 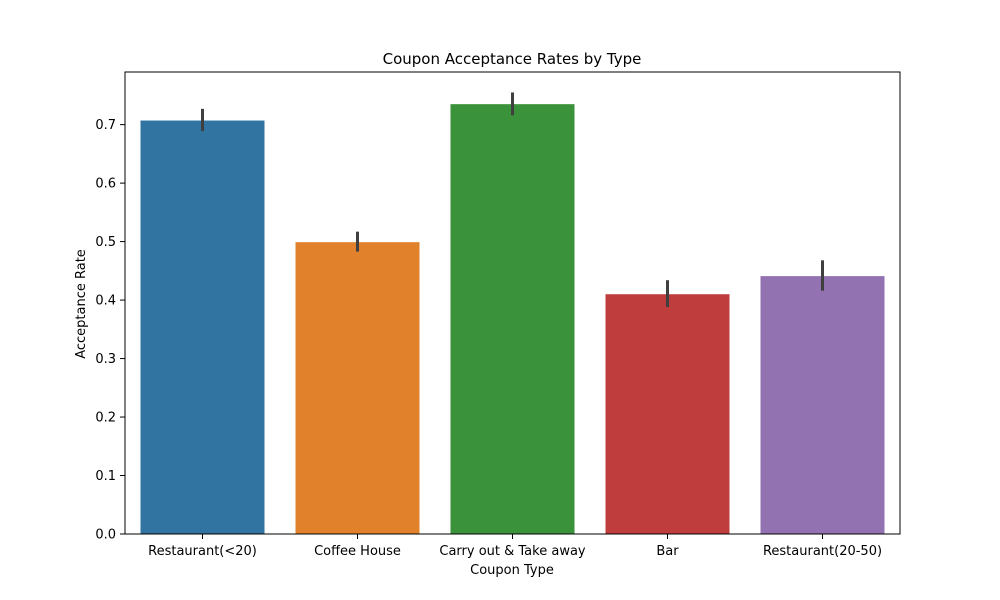 What do you see at coordinates (512, 570) in the screenshot?
I see `x-axis-label: Coupon Type` at bounding box center [512, 570].